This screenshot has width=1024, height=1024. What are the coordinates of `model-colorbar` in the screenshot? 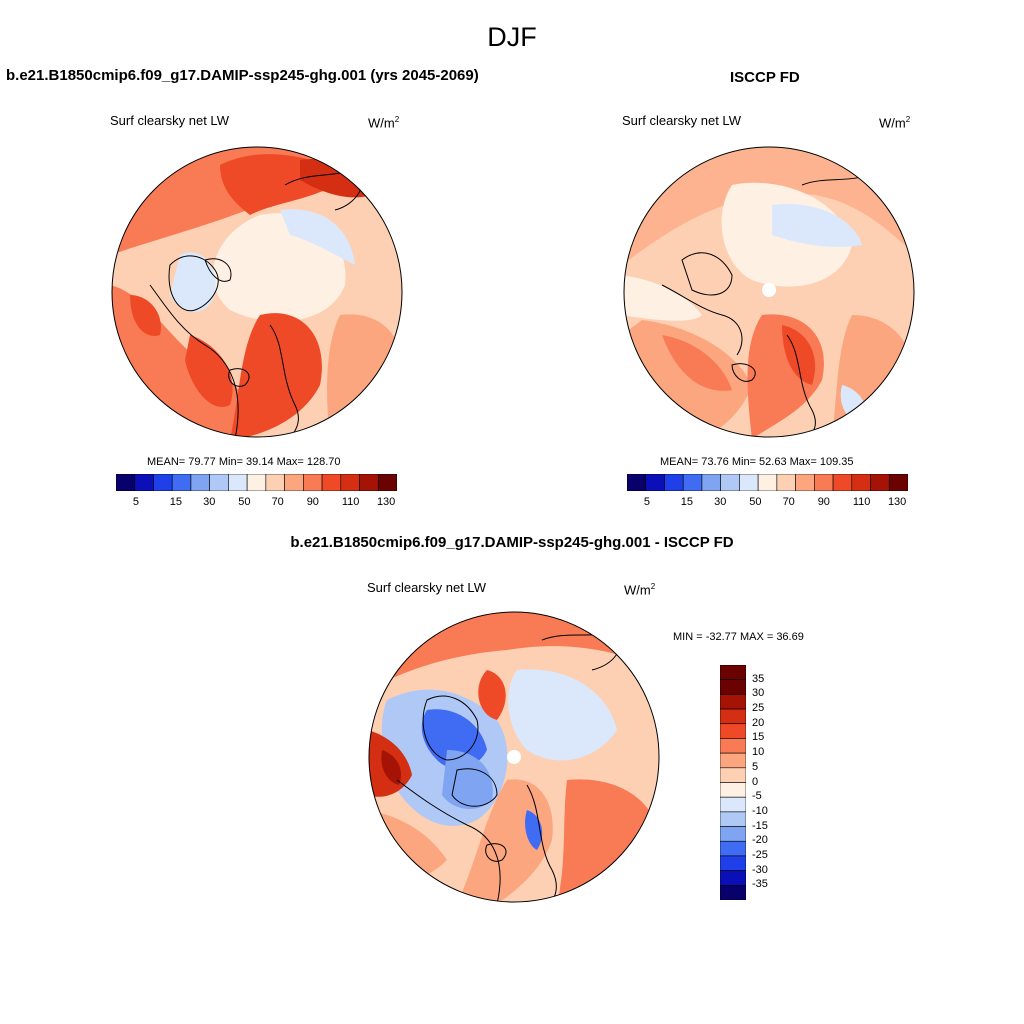 It's located at (256, 482).